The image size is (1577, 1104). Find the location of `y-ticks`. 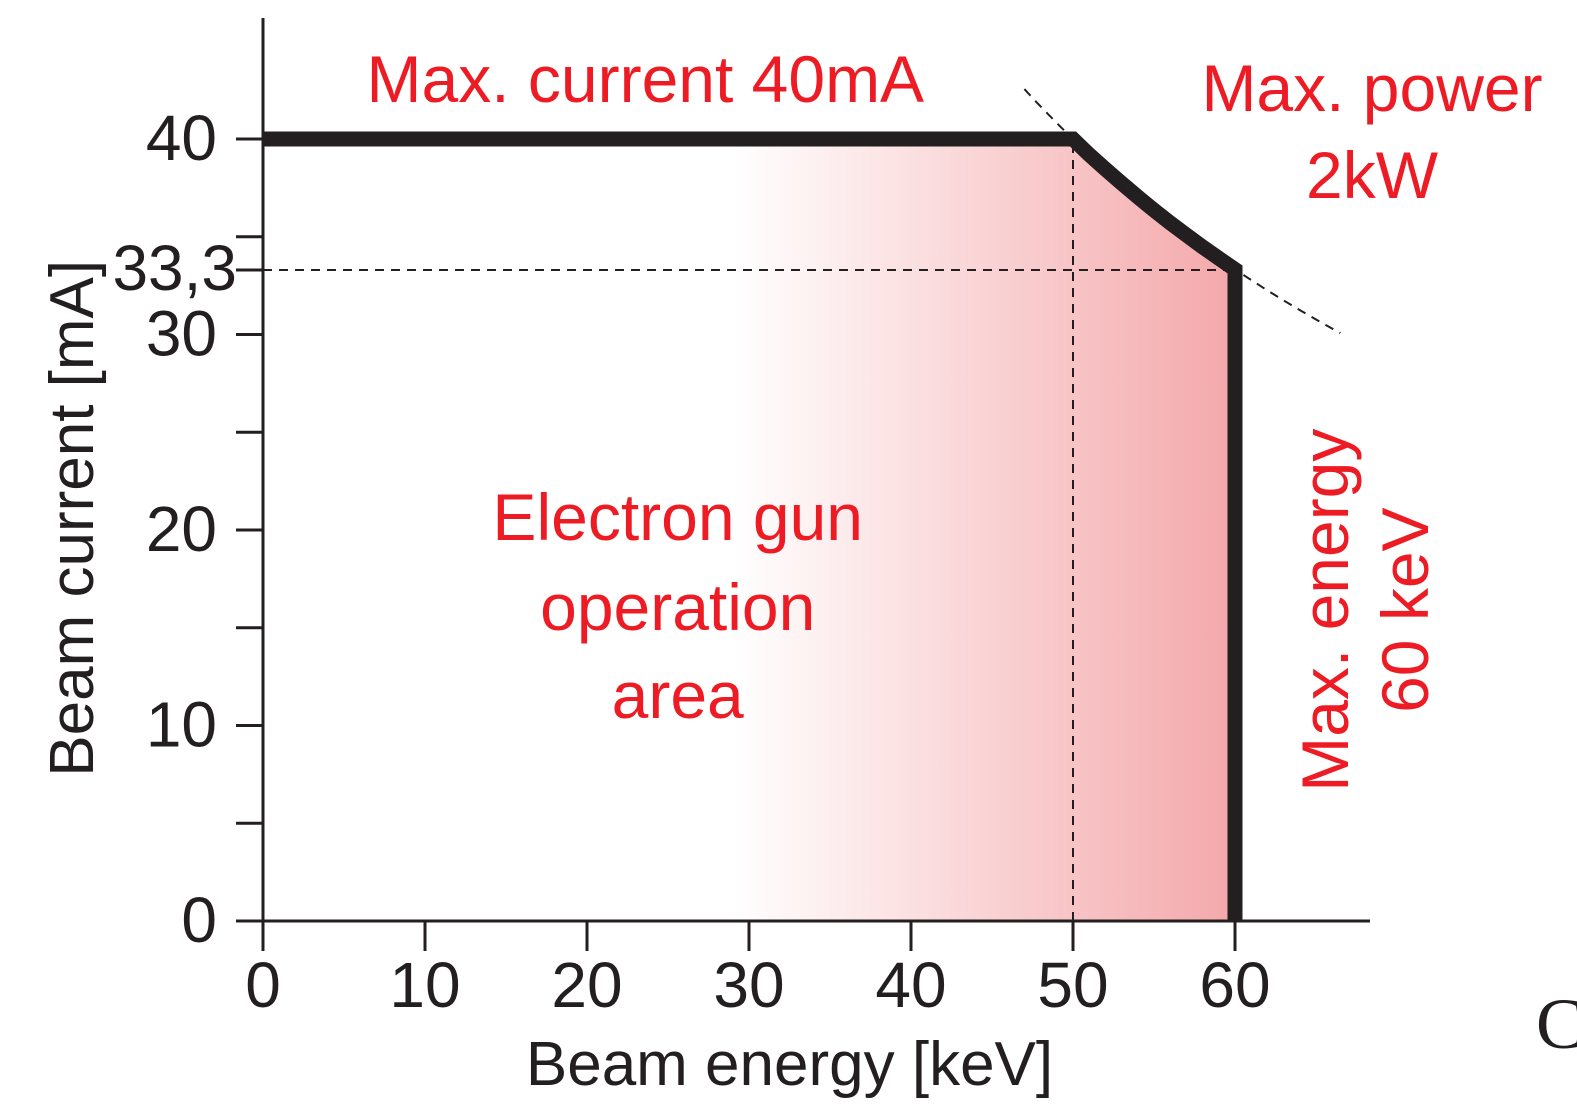

y-ticks is located at coordinates (249, 530).